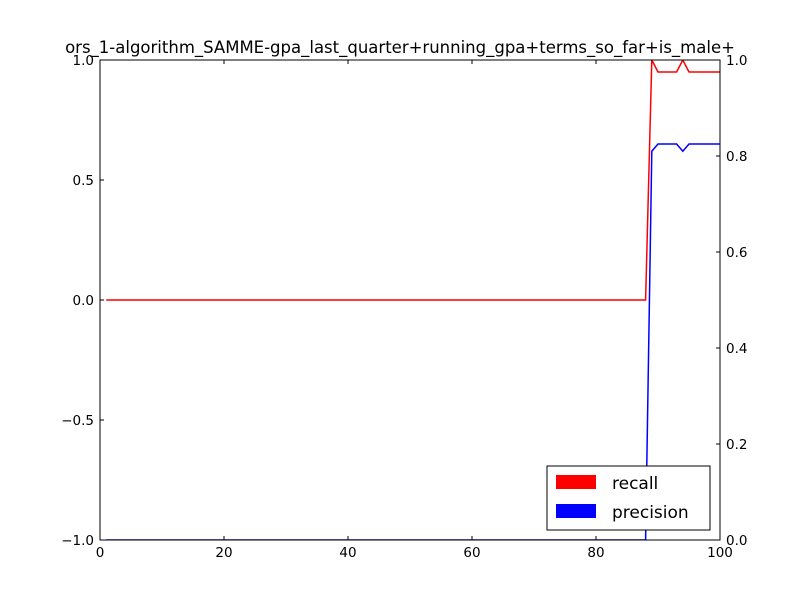 Image resolution: width=800 pixels, height=600 pixels. What do you see at coordinates (720, 553) in the screenshot?
I see `x-tick-label: 100` at bounding box center [720, 553].